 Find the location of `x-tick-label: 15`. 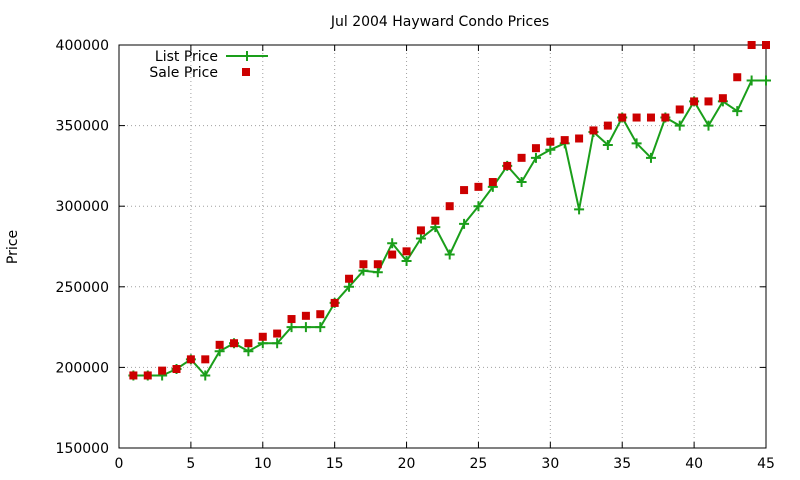

x-tick-label: 15 is located at coordinates (335, 464).